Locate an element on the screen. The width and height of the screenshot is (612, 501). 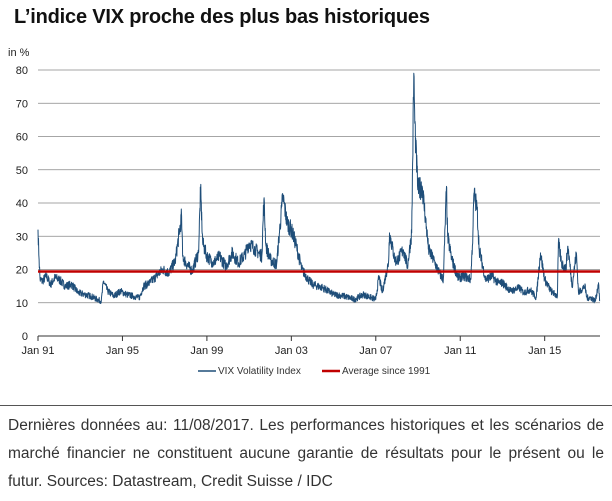
y-tick-label: 50 is located at coordinates (22, 171).